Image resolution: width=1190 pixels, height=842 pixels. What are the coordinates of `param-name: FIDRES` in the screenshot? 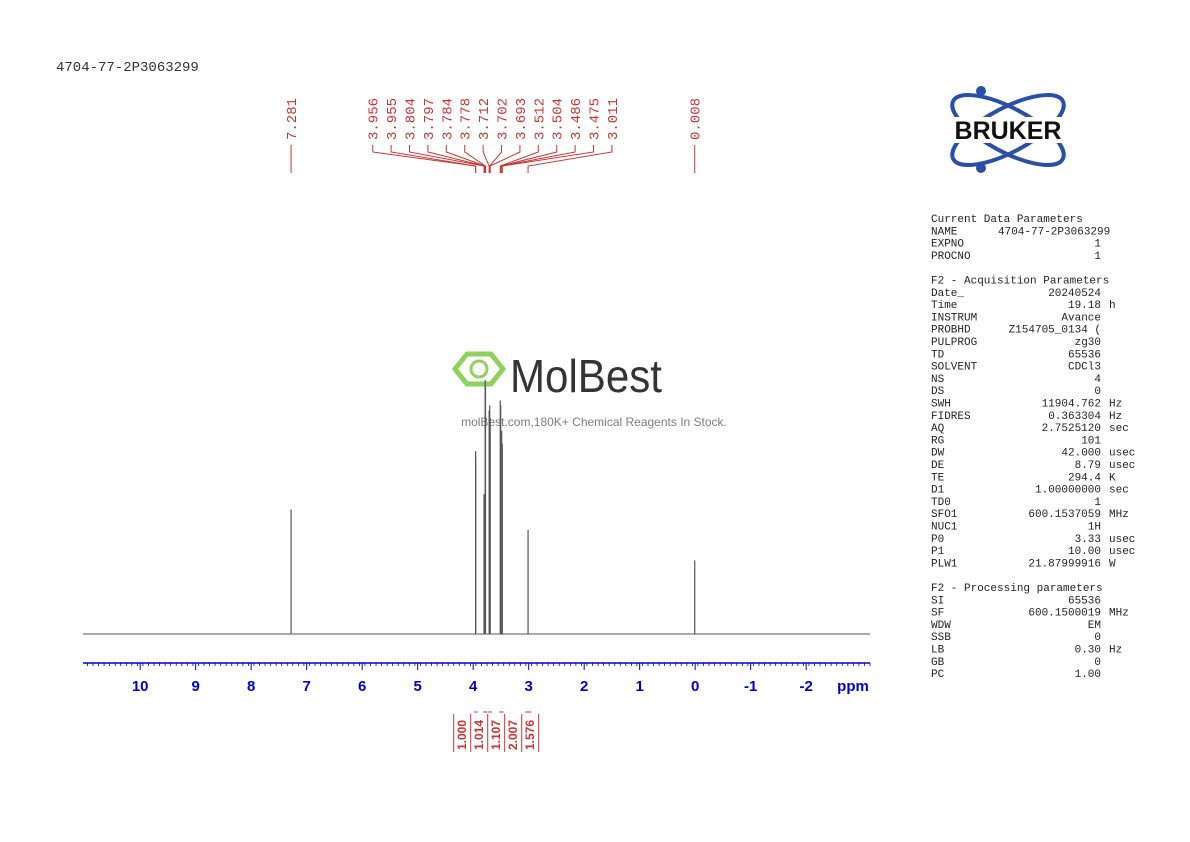 It's located at (951, 417).